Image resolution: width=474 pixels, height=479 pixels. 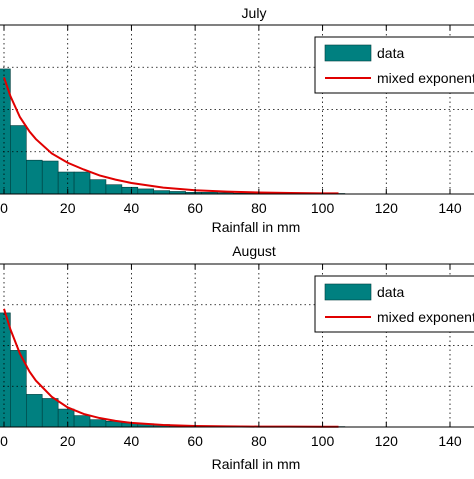 I want to click on chart-title: August, so click(x=254, y=251).